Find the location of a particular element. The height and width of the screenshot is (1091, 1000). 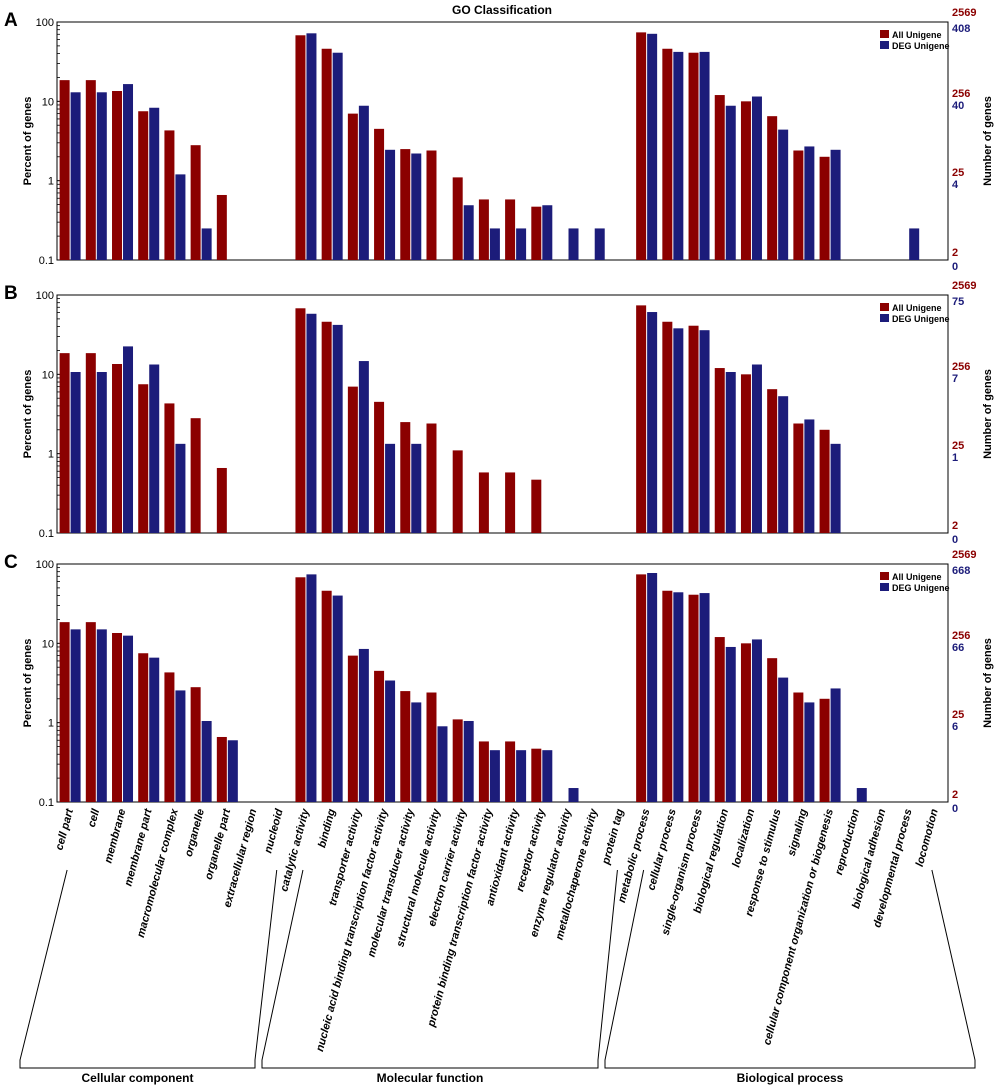

right-tick-label-deg: 1 is located at coordinates (955, 458).